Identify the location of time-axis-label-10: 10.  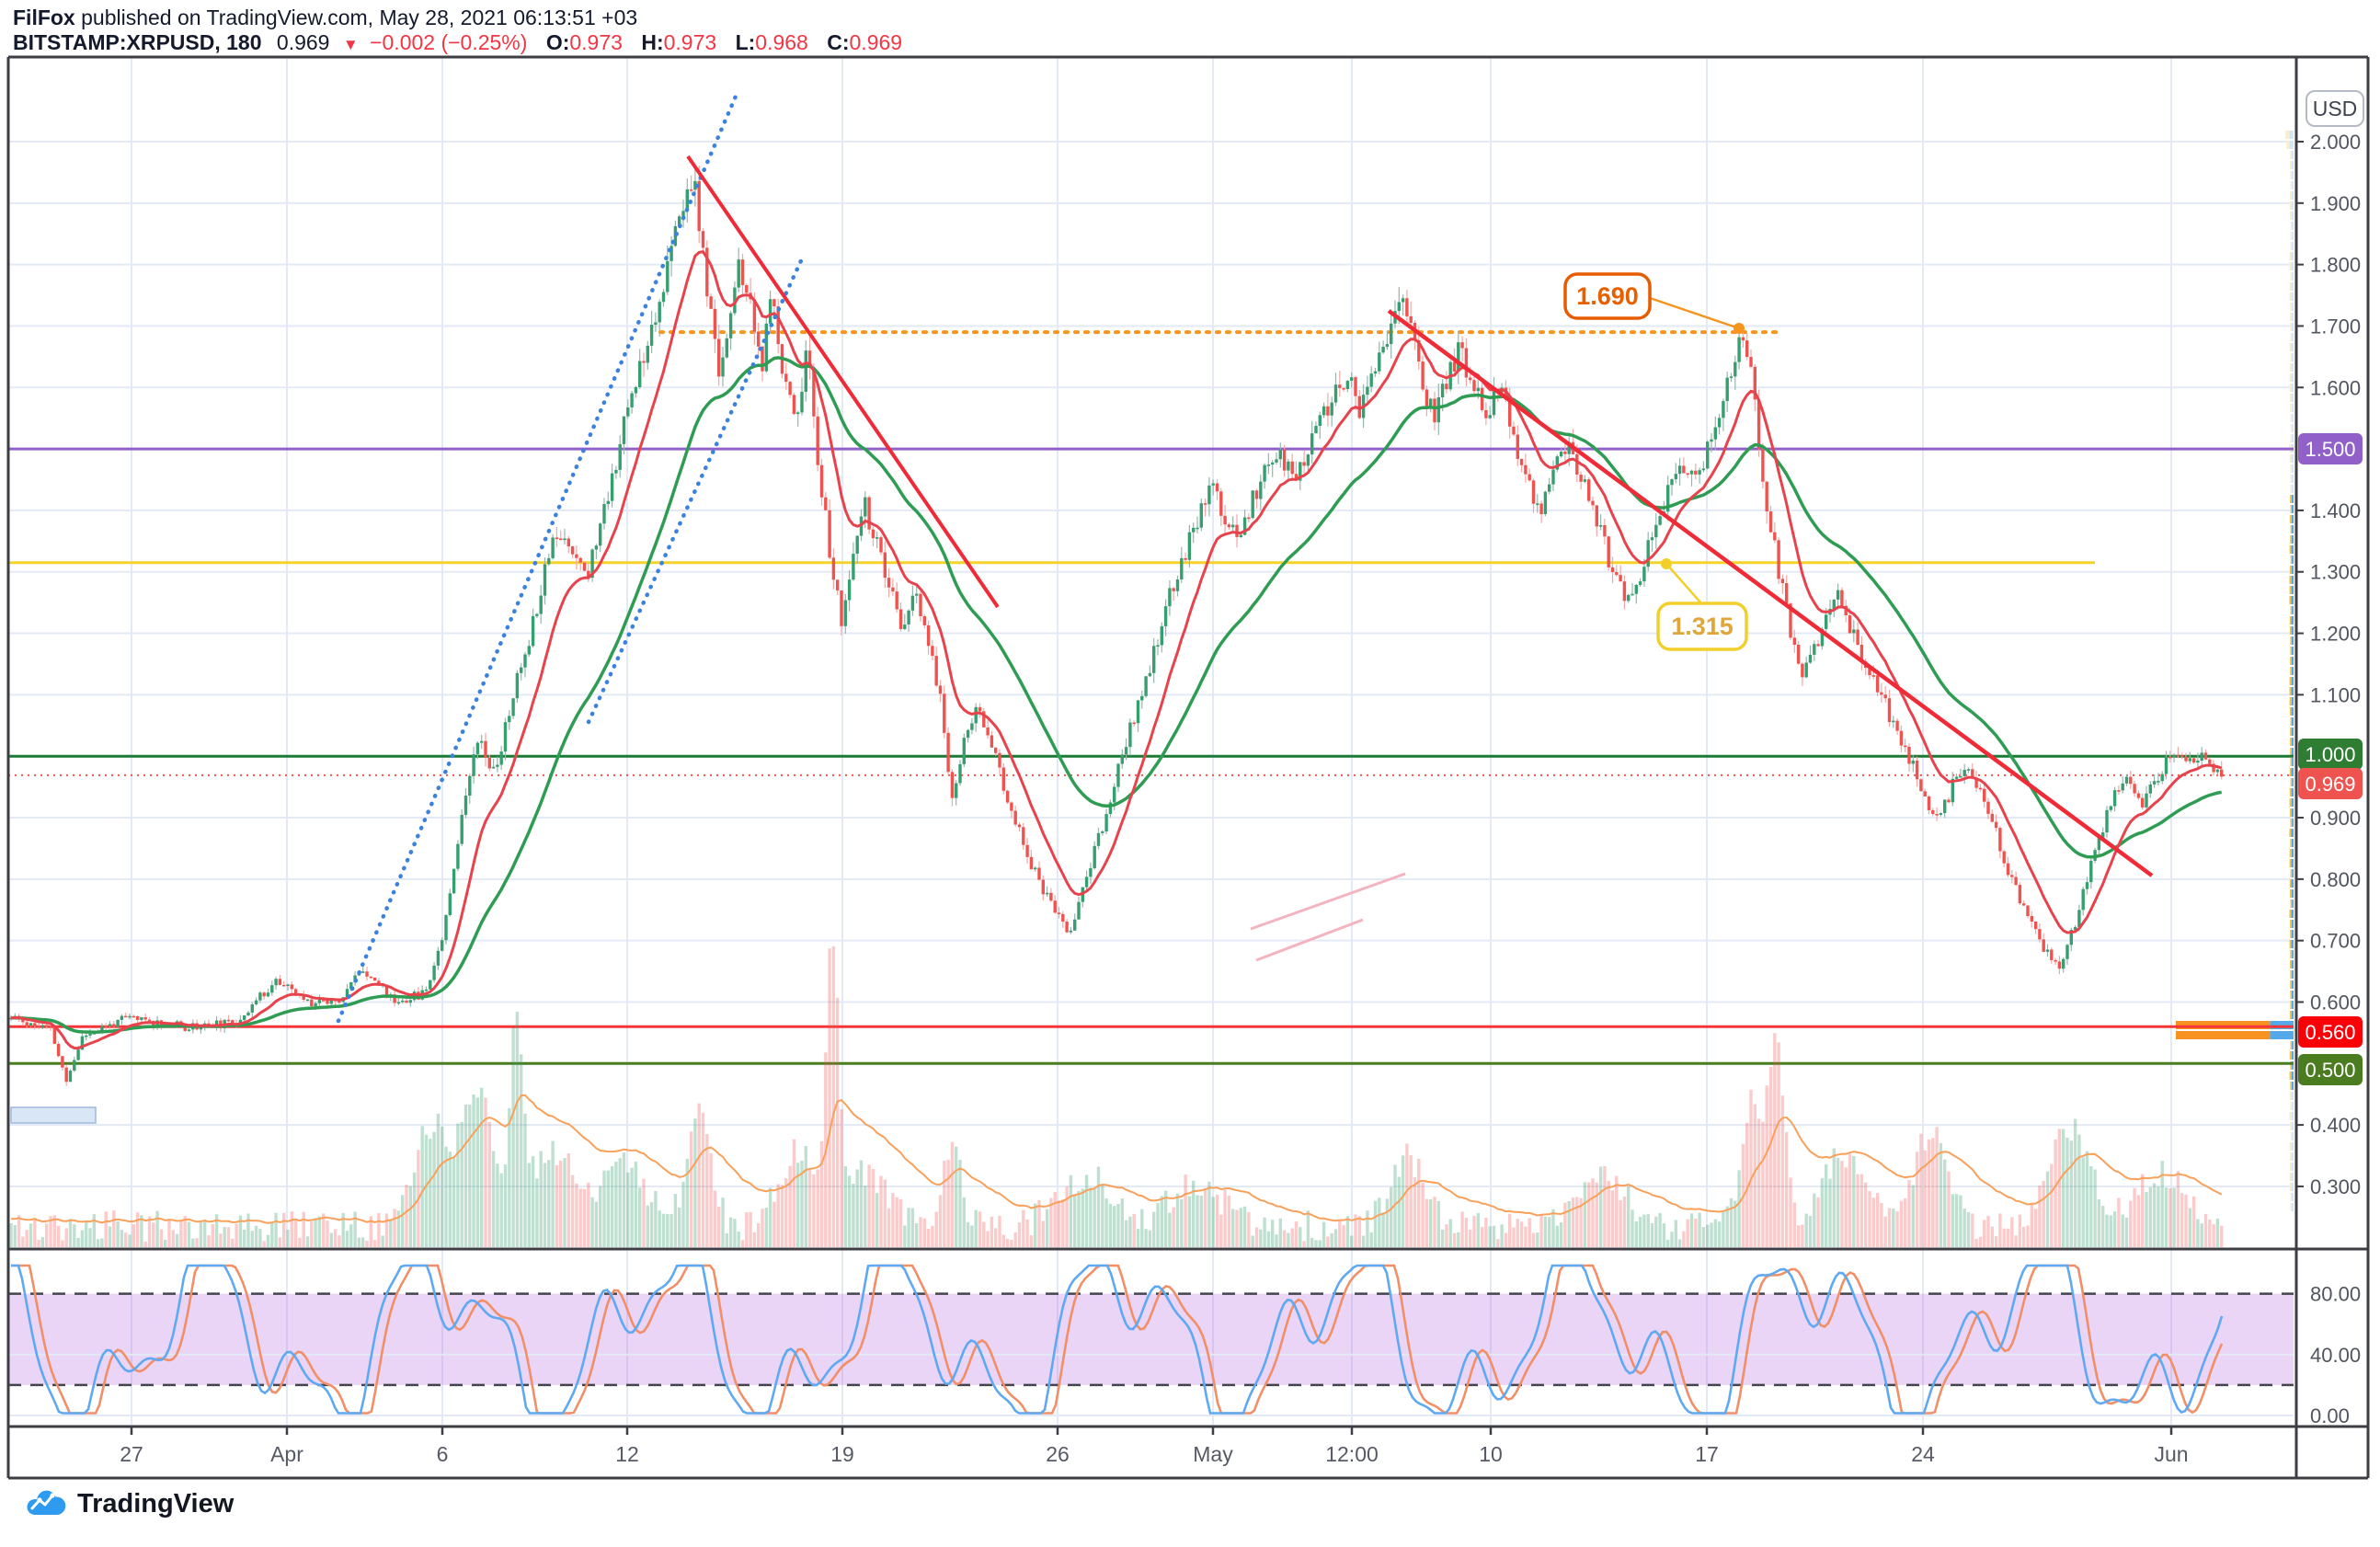
(1491, 1454).